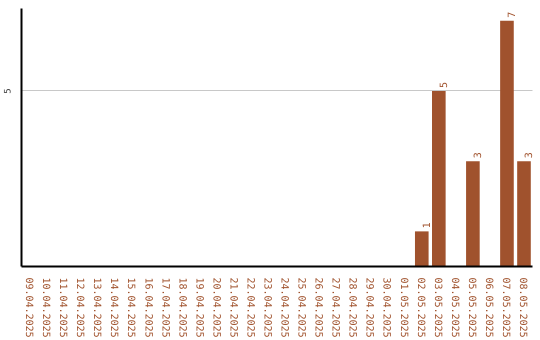 The width and height of the screenshot is (540, 340). What do you see at coordinates (80, 308) in the screenshot?
I see `x-tick-label: 12.04.2025` at bounding box center [80, 308].